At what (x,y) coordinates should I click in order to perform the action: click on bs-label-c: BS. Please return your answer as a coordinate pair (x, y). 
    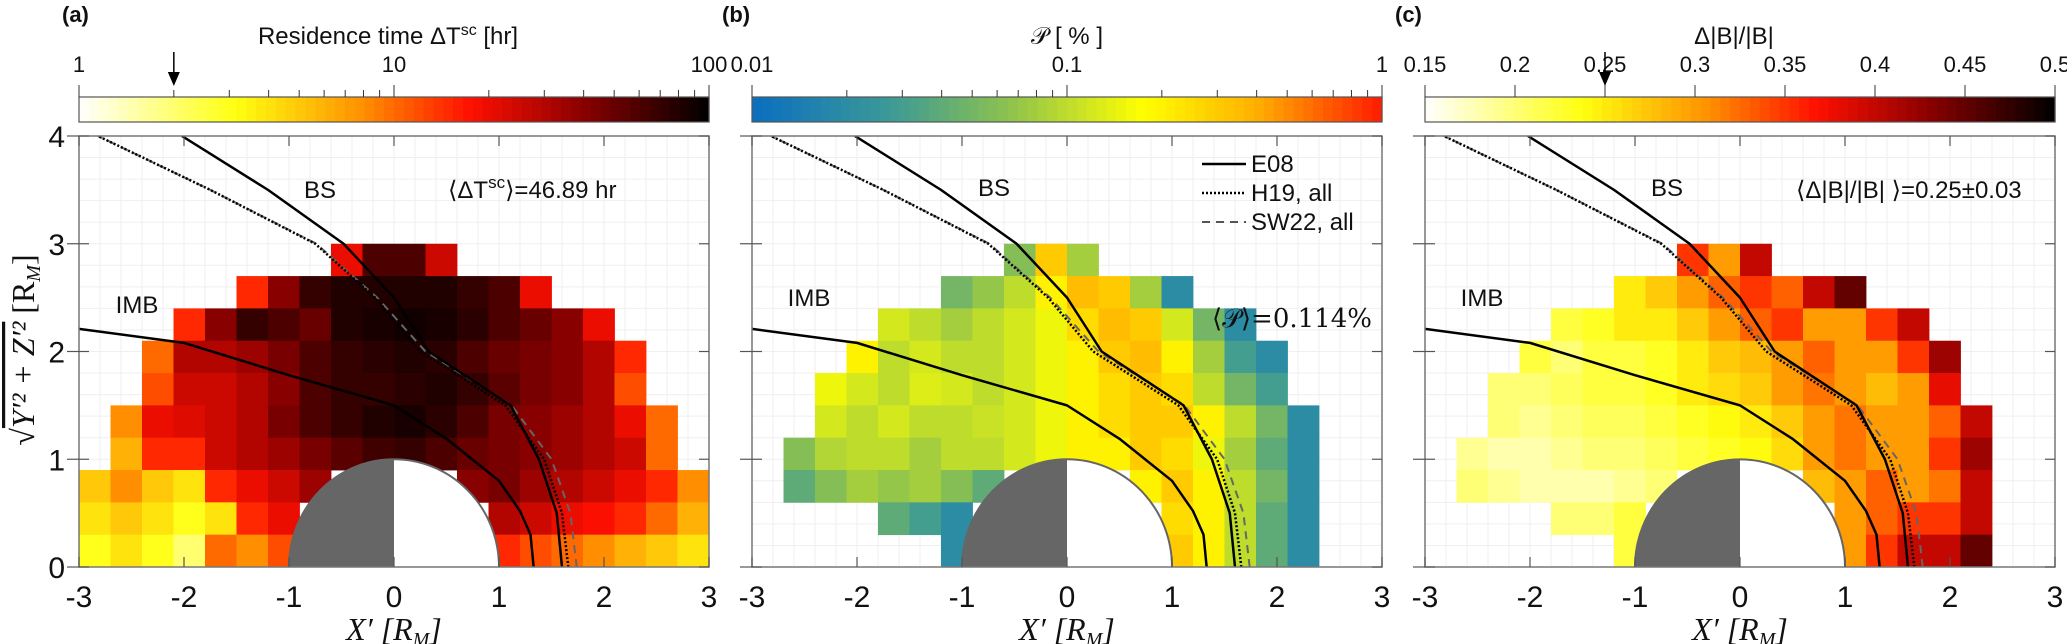
    Looking at the image, I should click on (1667, 188).